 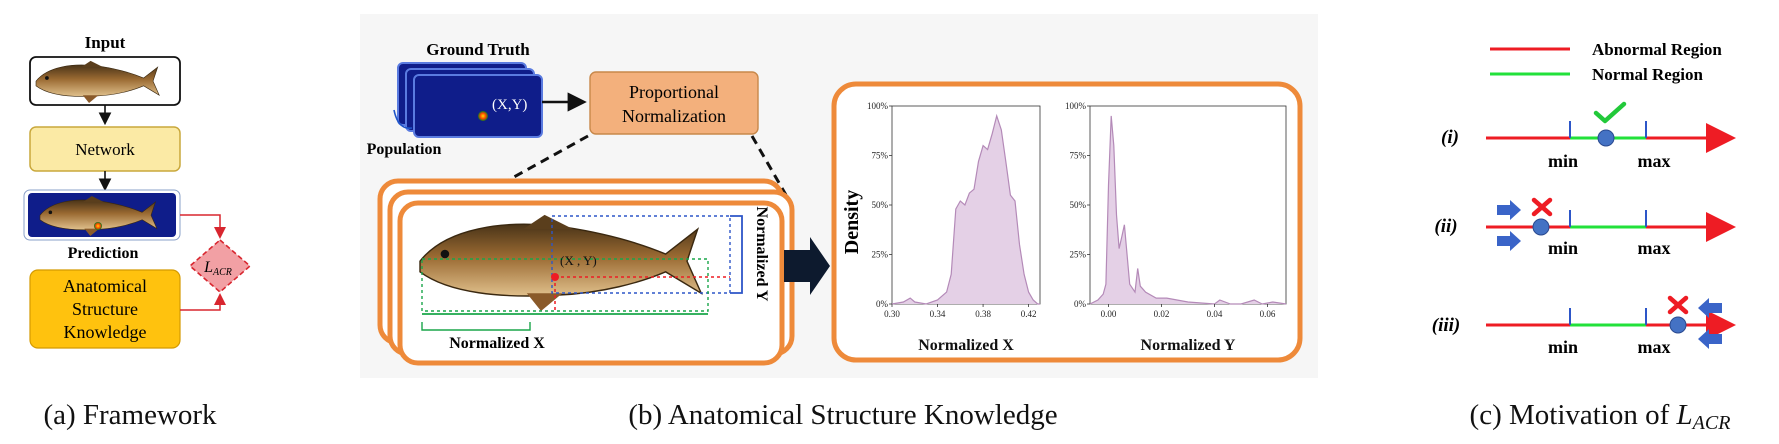 I want to click on chart-2-x-tick-label: 0.00, so click(x=1109, y=314).